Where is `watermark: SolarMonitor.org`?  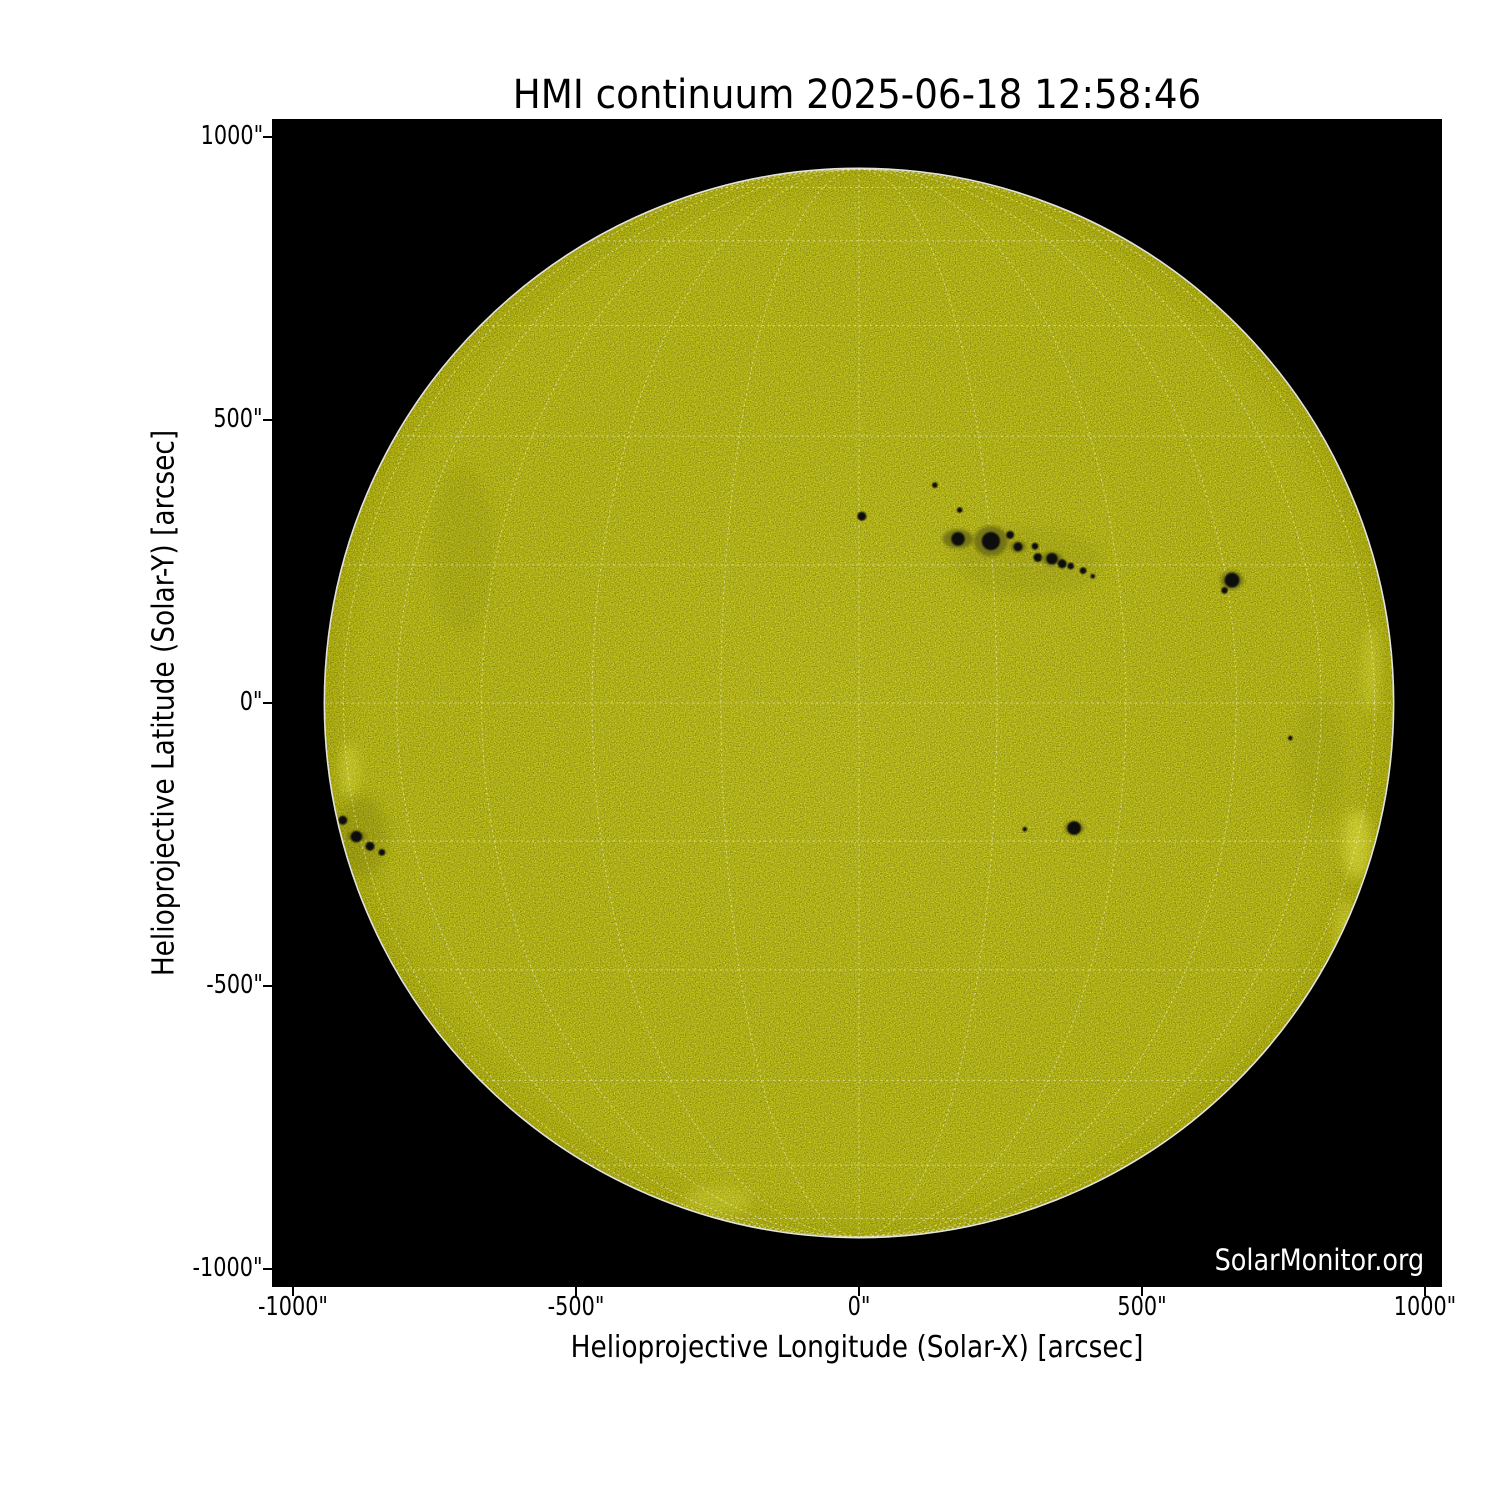
watermark: SolarMonitor.org is located at coordinates (1305, 1260).